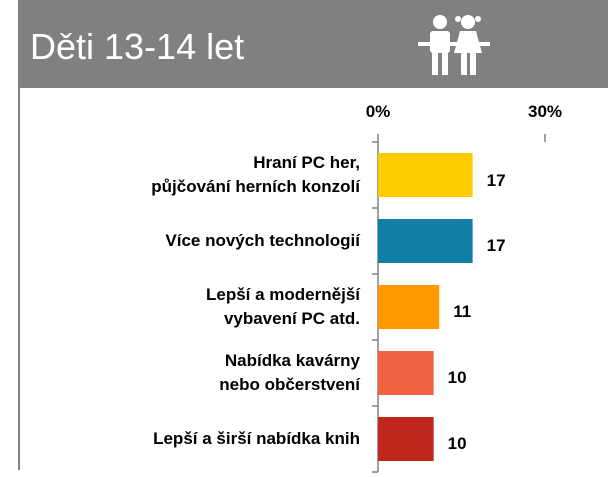 This screenshot has width=608, height=477. I want to click on x-tick-label: 30%, so click(545, 111).